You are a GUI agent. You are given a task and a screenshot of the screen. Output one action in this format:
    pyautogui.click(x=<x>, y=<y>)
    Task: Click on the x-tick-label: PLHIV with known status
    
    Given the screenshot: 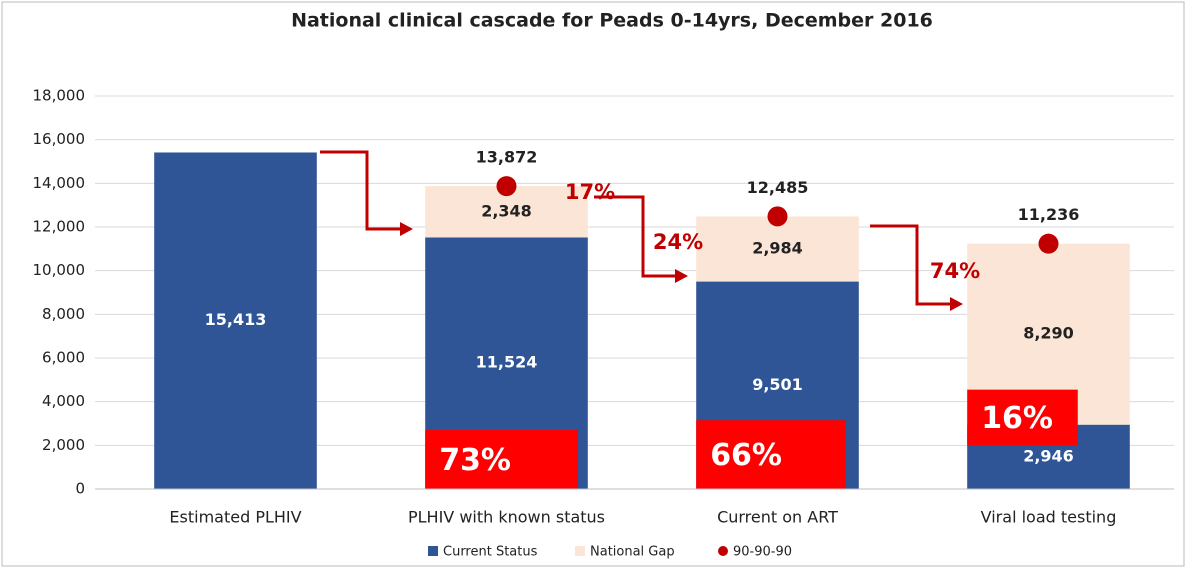 What is the action you would take?
    pyautogui.click(x=506, y=517)
    